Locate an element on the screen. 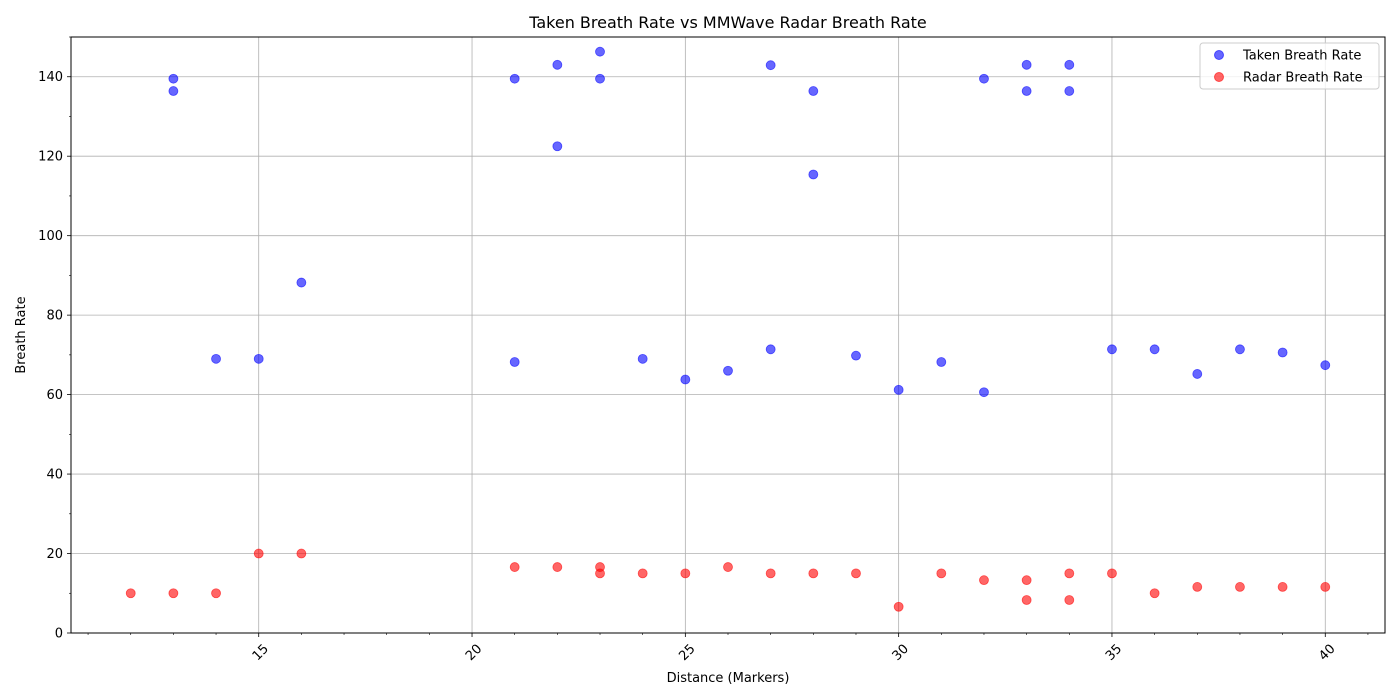  y-tick-label: 120 is located at coordinates (50, 157).